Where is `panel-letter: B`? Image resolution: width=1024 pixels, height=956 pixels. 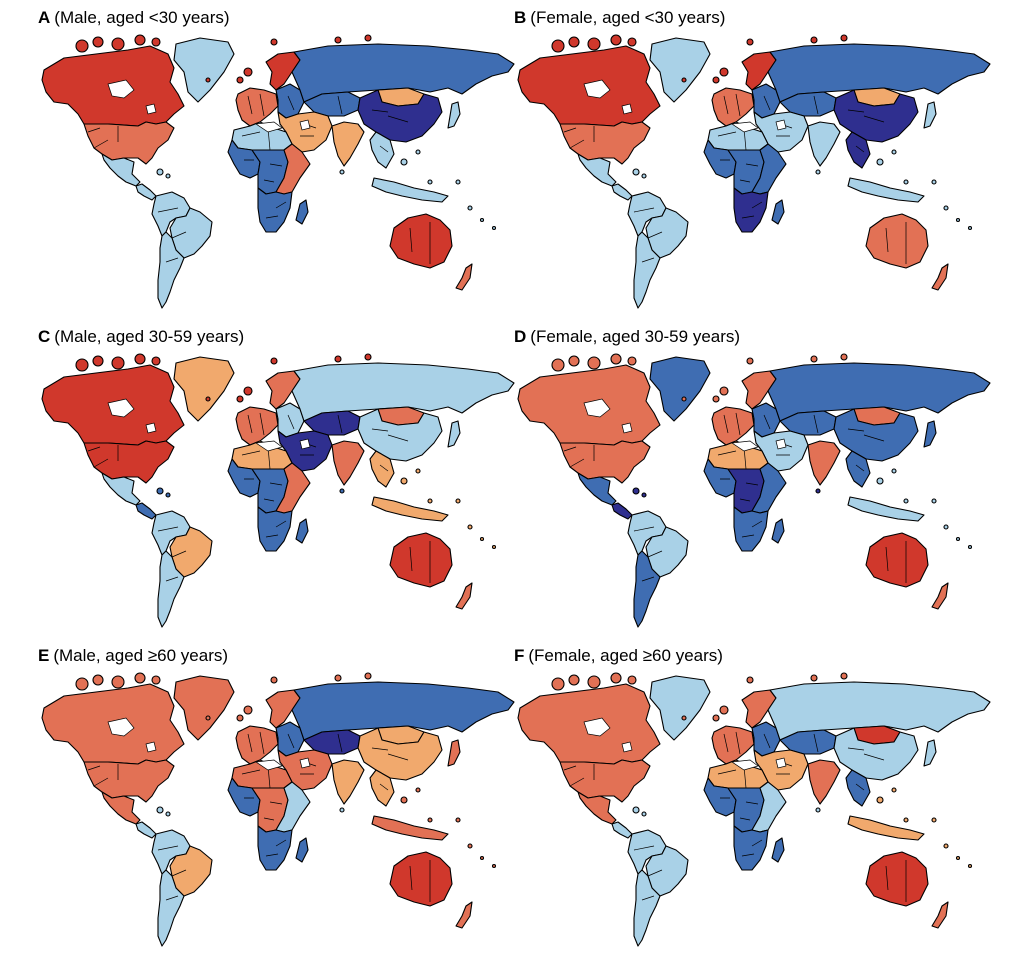 panel-letter: B is located at coordinates (520, 17).